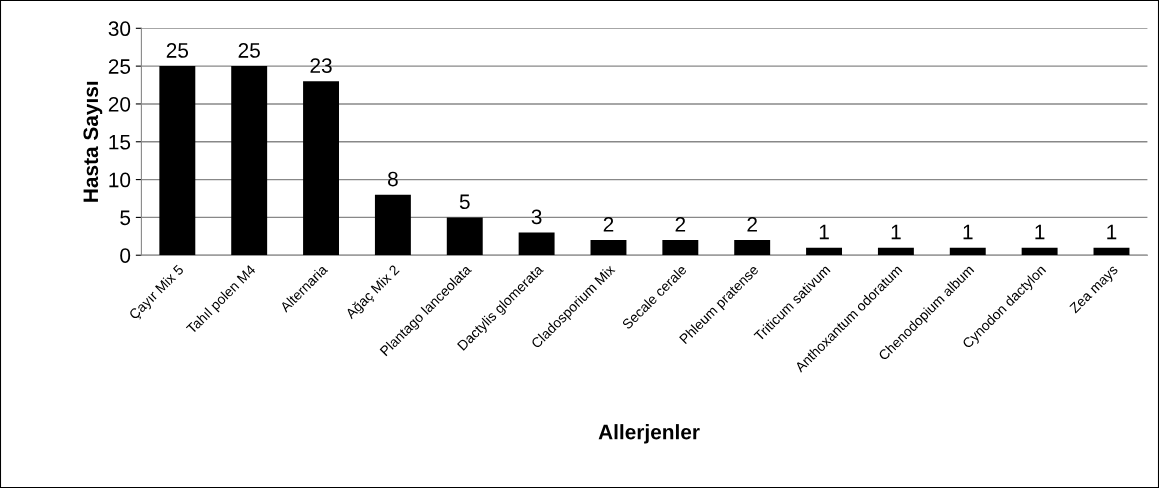  What do you see at coordinates (125, 218) in the screenshot?
I see `y-tick-label: 5` at bounding box center [125, 218].